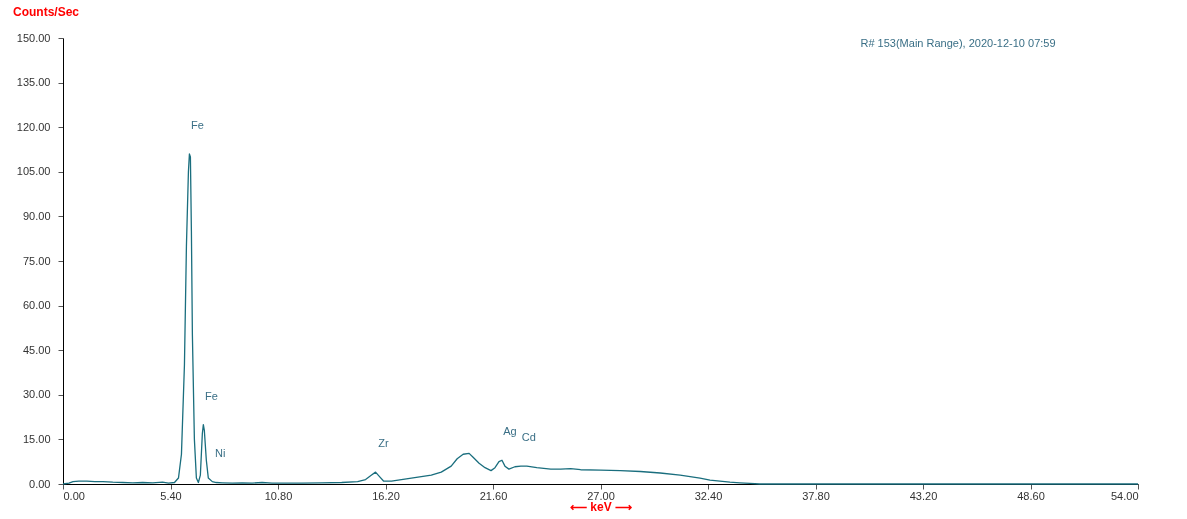  Describe the element at coordinates (923, 495) in the screenshot. I see `x-tick-label: 43.20` at that location.